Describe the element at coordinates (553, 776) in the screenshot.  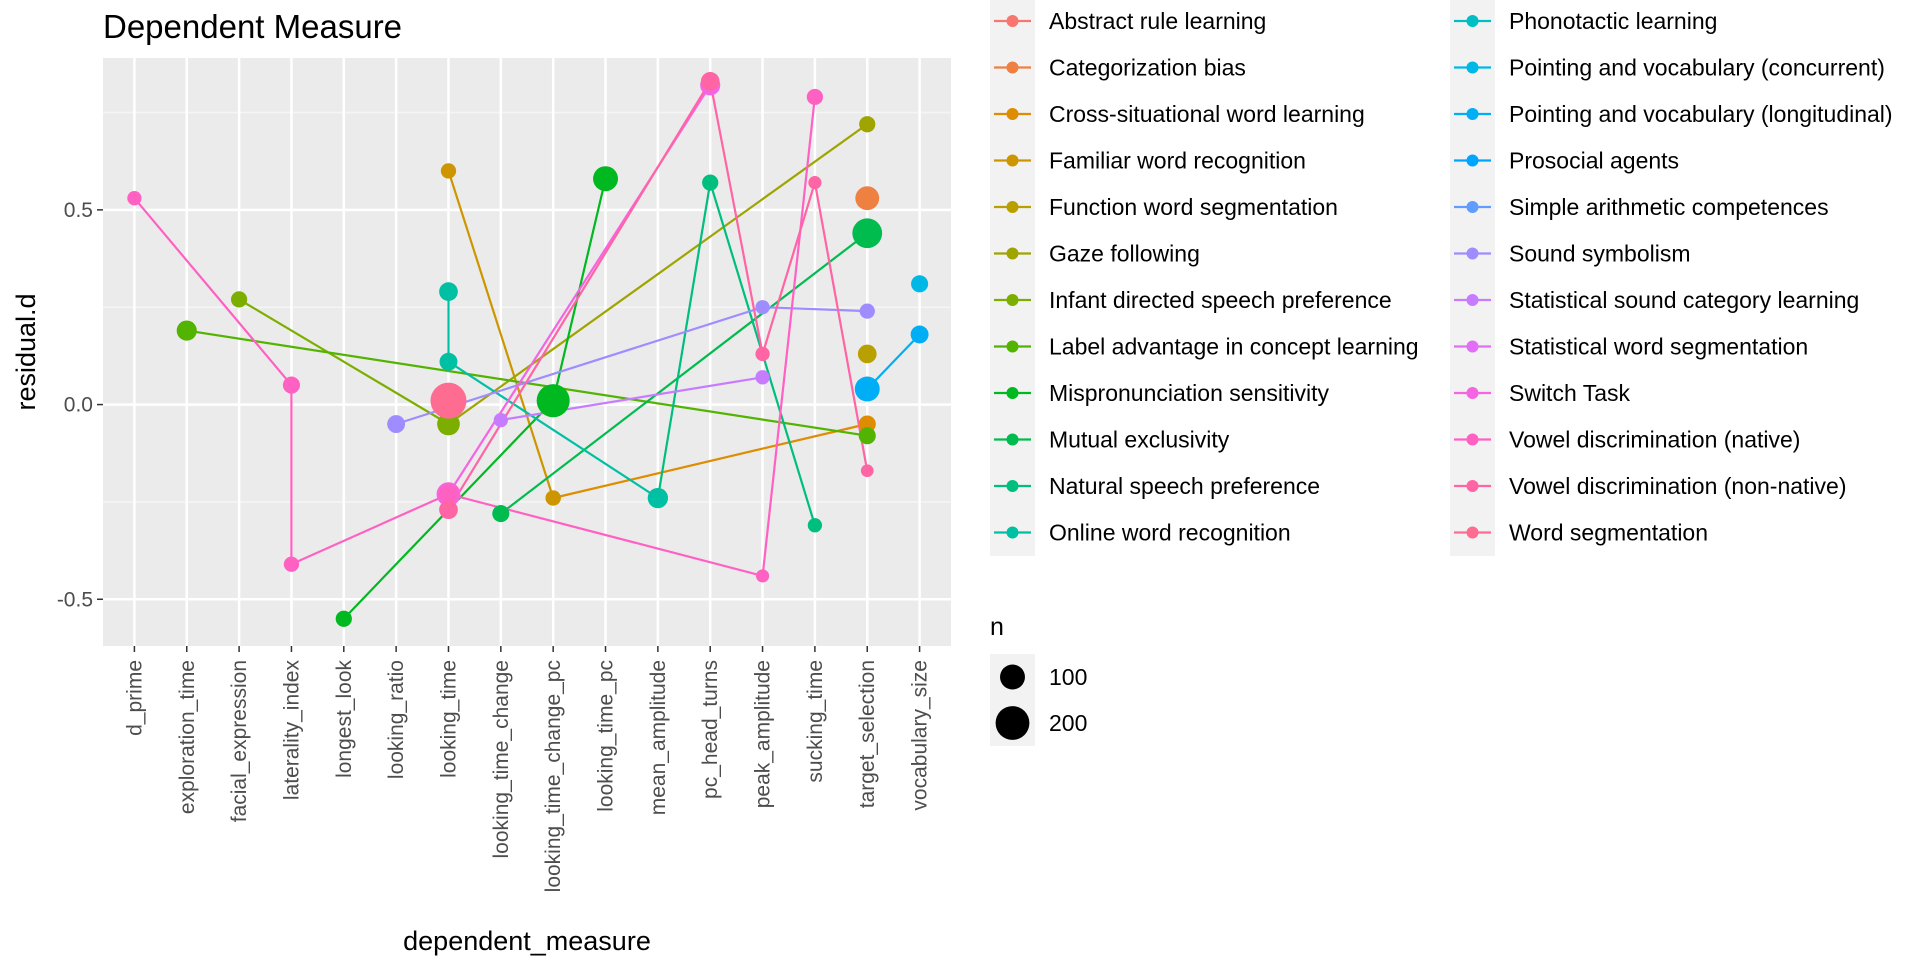
I see `x-tick-label: looking_time_change_pc` at that location.